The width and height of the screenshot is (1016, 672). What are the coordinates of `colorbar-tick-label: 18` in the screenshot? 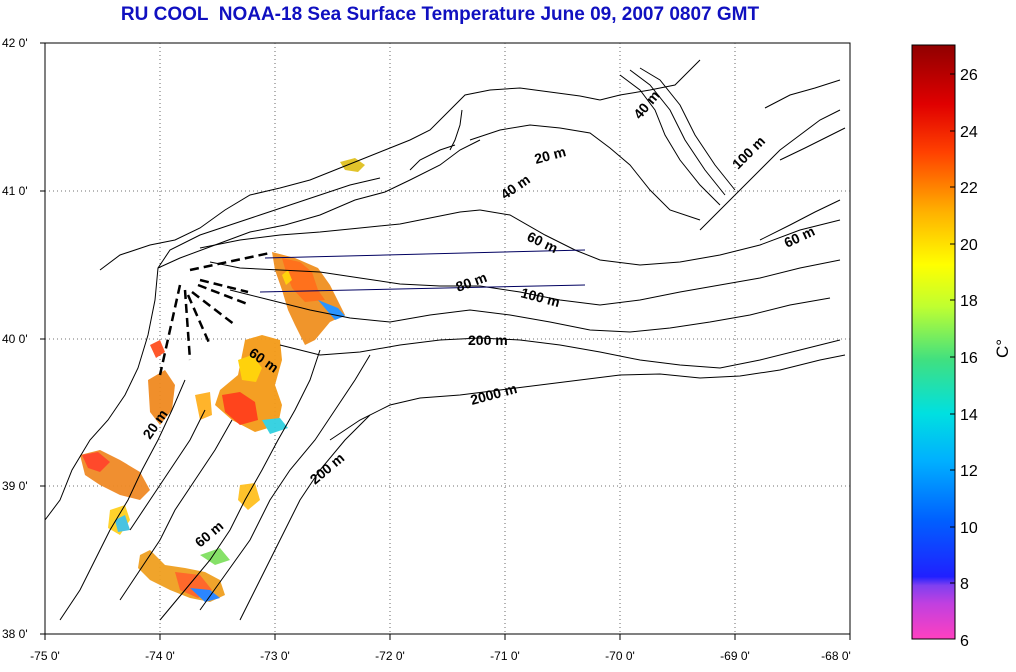 It's located at (969, 301).